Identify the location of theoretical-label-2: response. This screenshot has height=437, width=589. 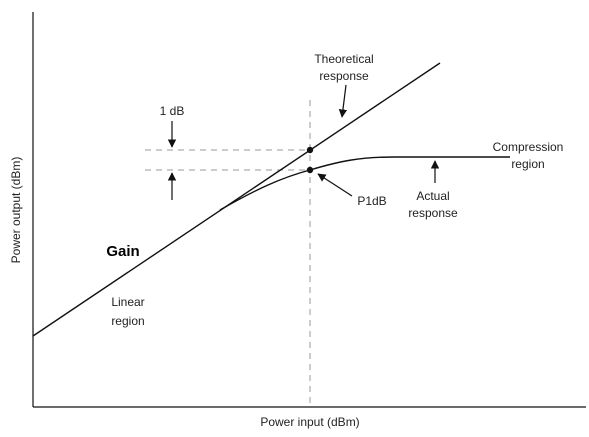
(344, 76).